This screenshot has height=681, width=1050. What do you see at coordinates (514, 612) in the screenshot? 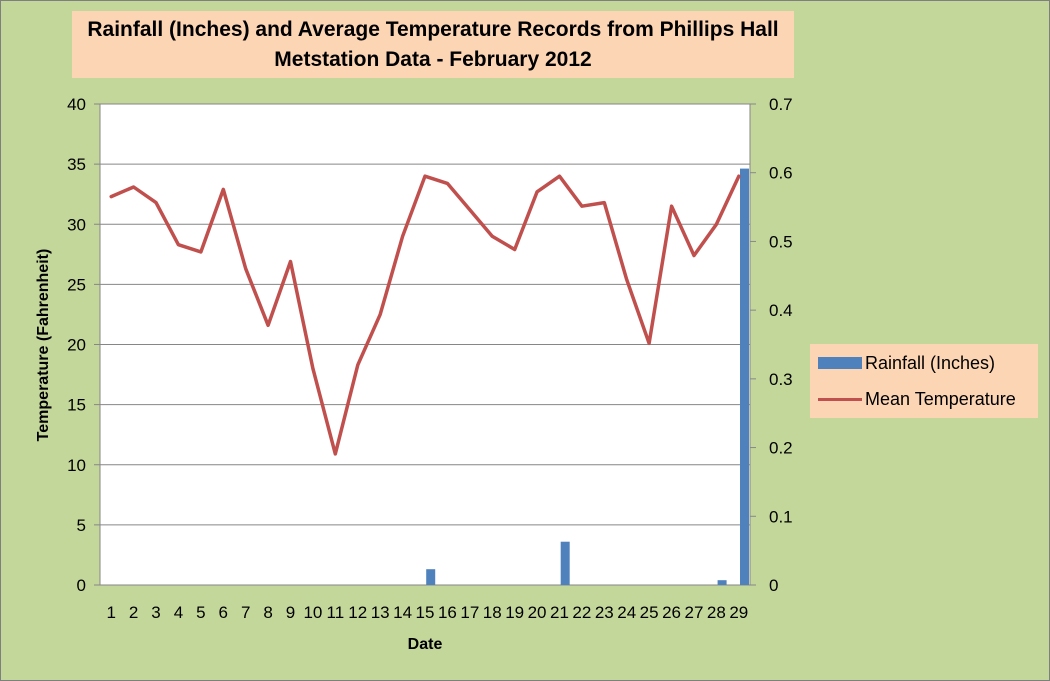
I see `x-tick-label: 19` at bounding box center [514, 612].